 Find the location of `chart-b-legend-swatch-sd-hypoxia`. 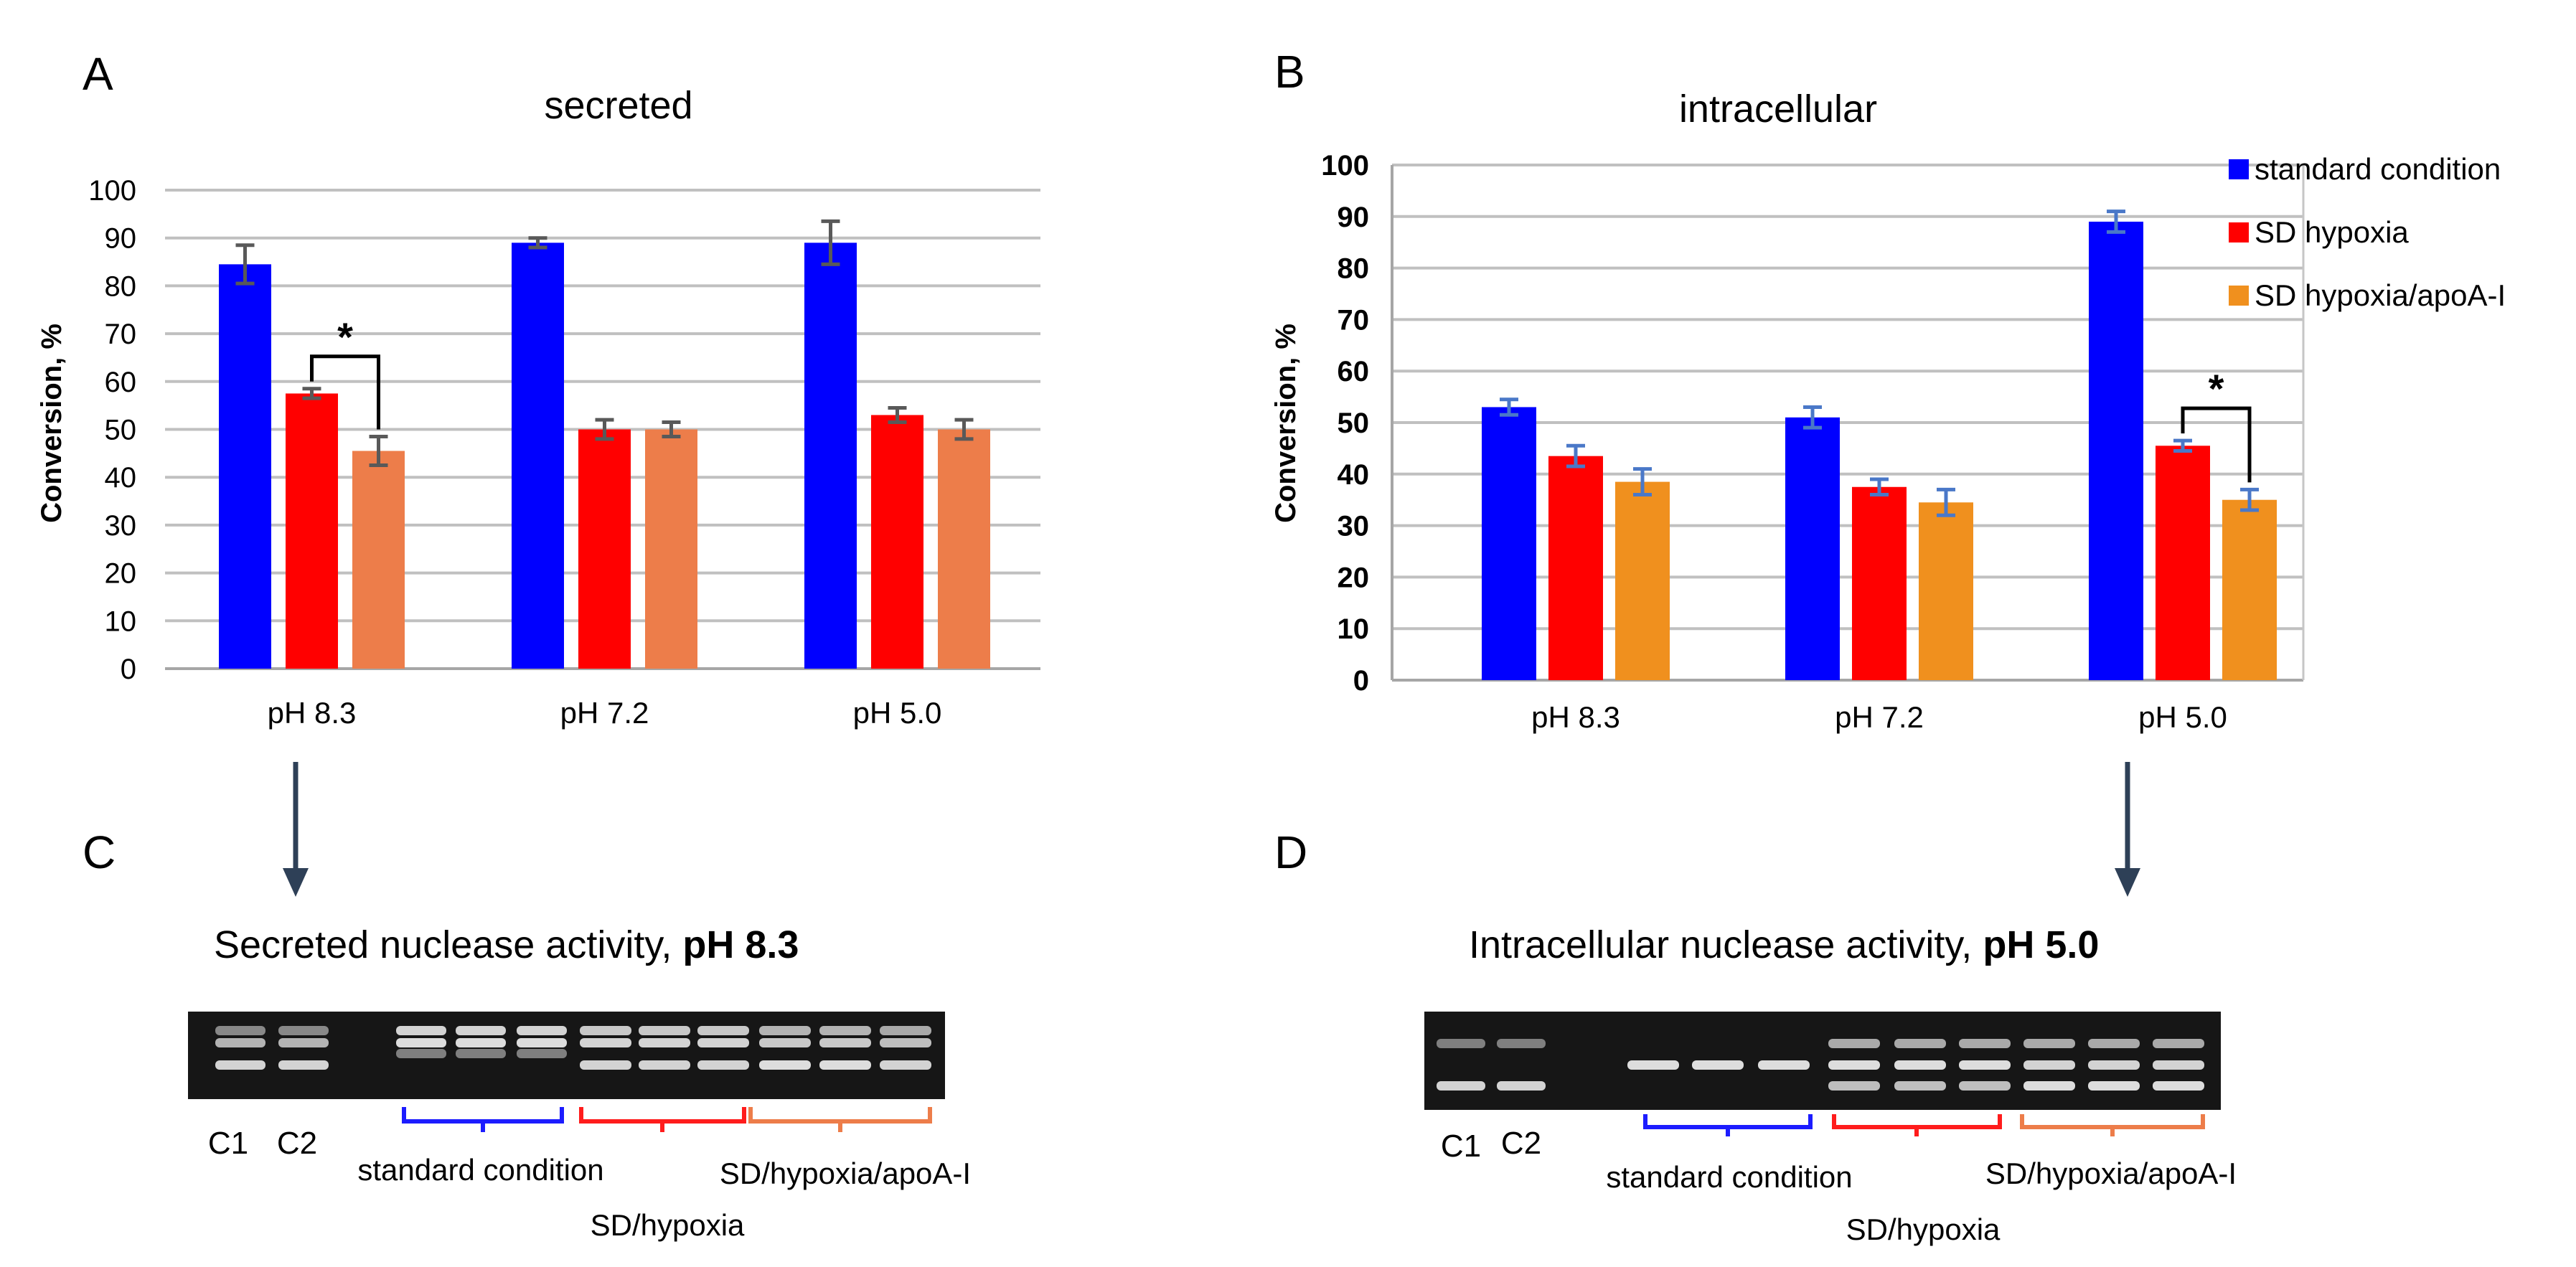

chart-b-legend-swatch-sd-hypoxia is located at coordinates (2239, 232).